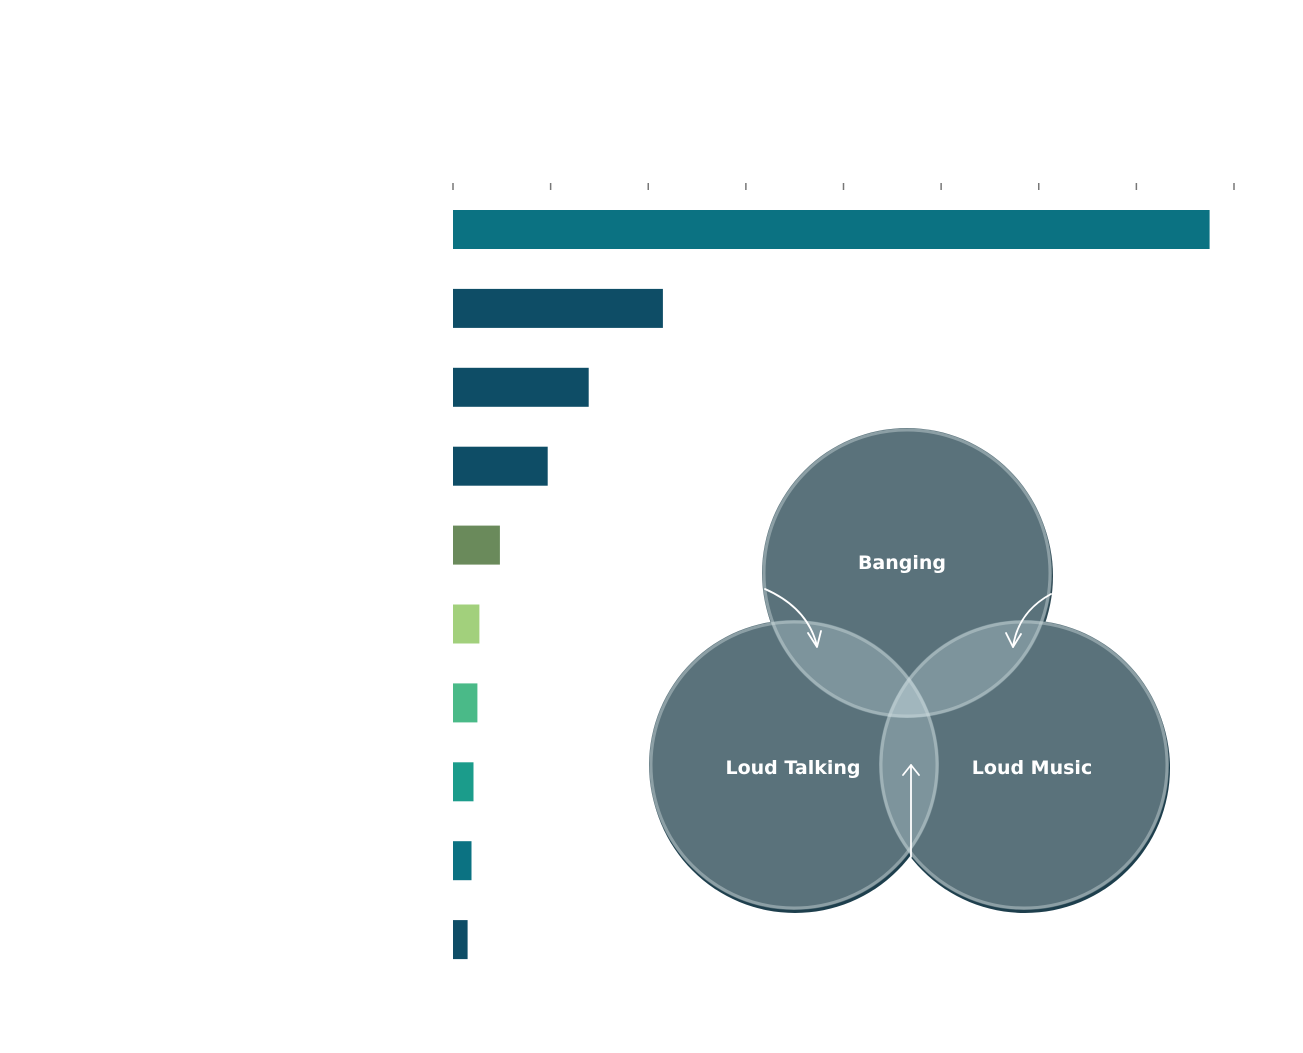 The height and width of the screenshot is (1053, 1303). What do you see at coordinates (911, 770) in the screenshot?
I see `arrow-head-bottom-up` at bounding box center [911, 770].